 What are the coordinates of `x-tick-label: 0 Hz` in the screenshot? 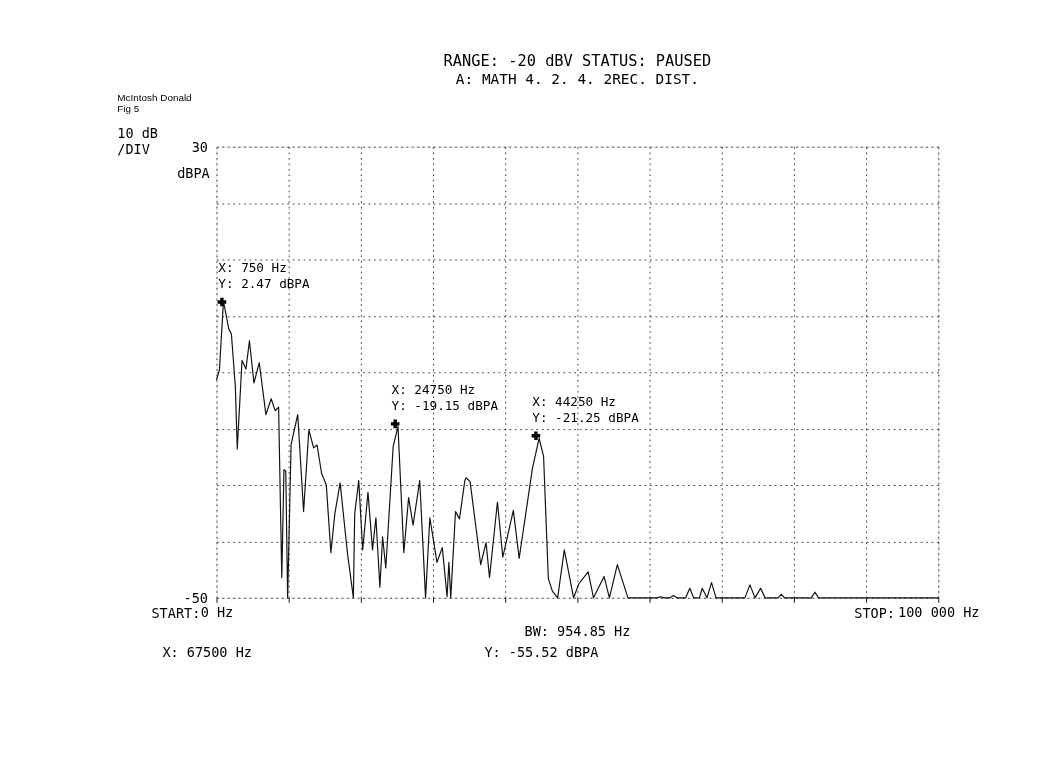 It's located at (217, 612).